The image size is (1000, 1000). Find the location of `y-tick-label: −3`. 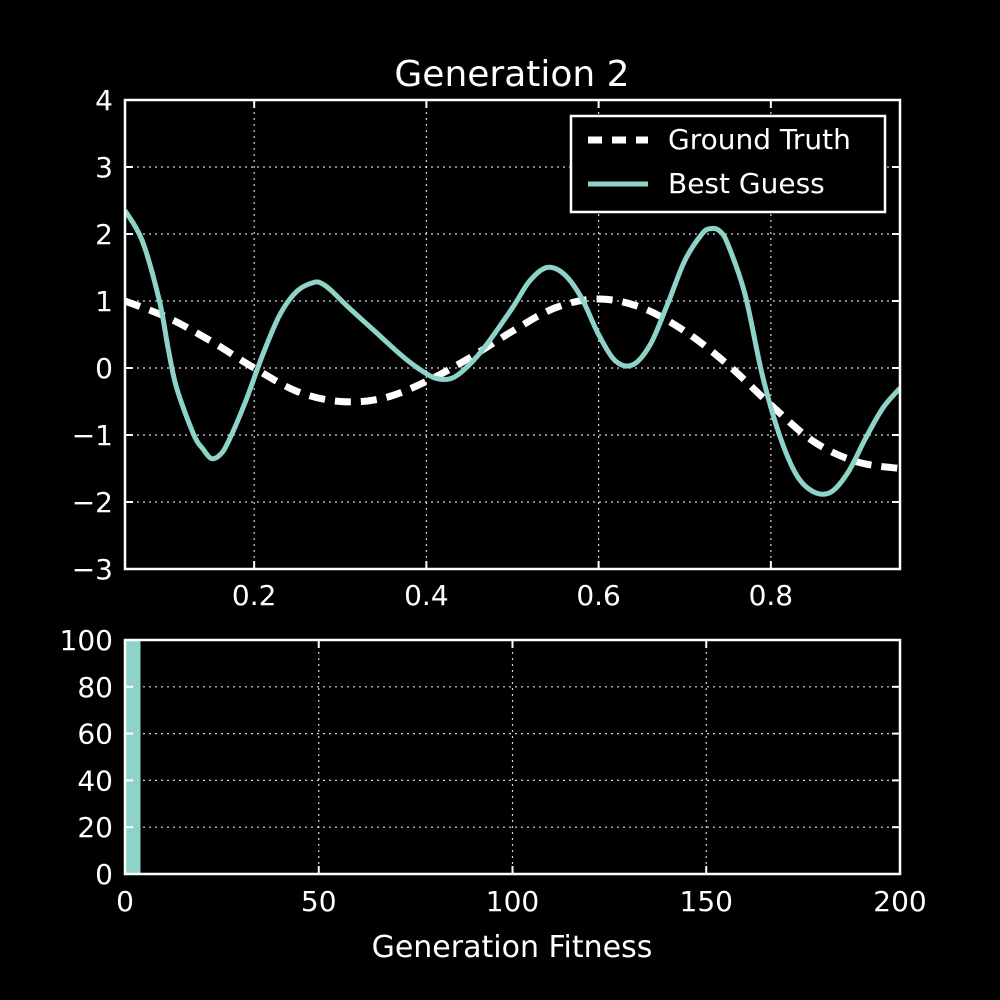

y-tick-label: −3 is located at coordinates (92, 569).